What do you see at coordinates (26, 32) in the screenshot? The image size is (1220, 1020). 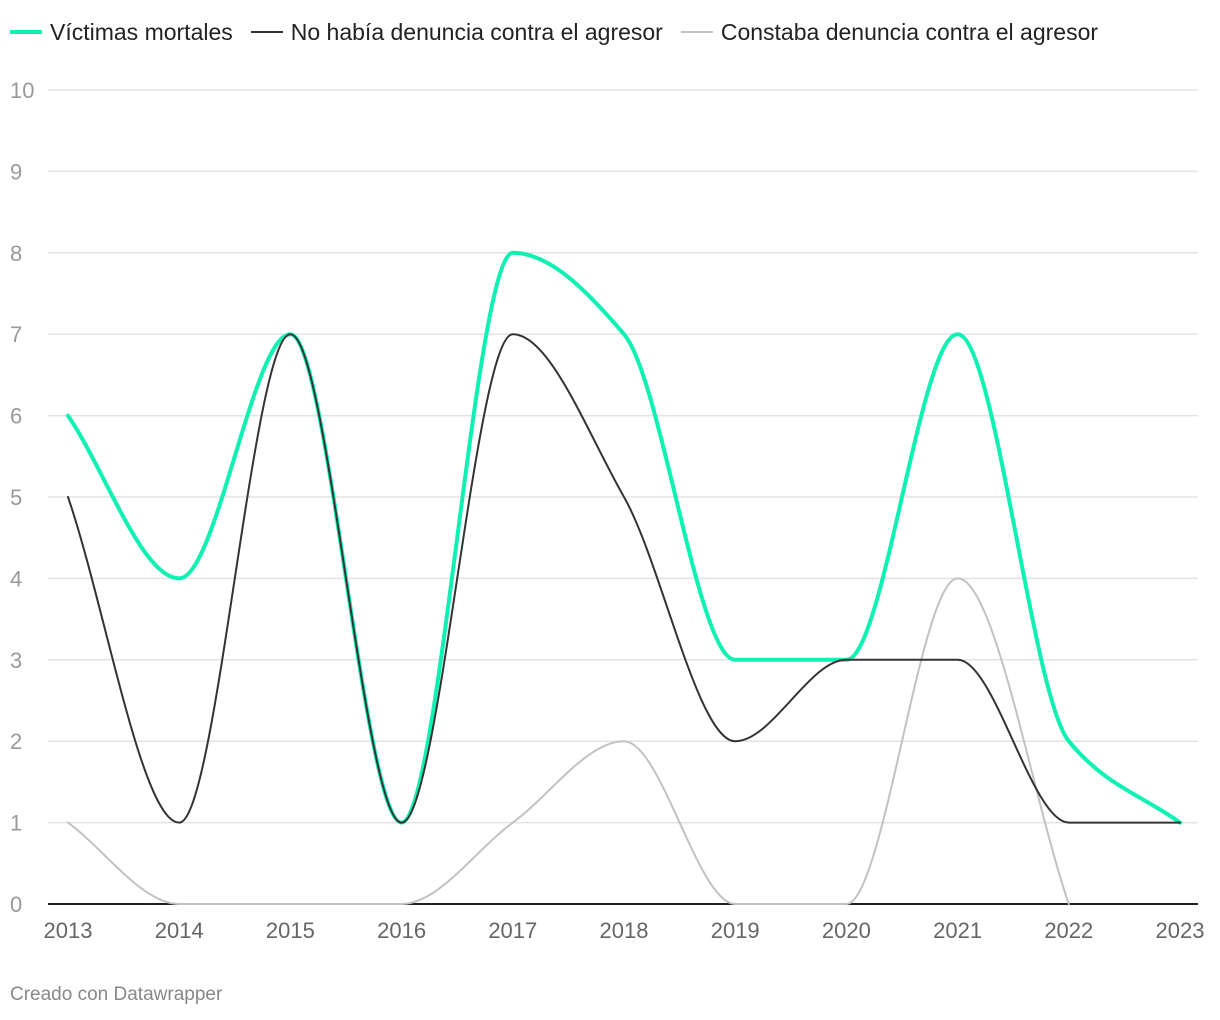 I see `legend-swatch-victimas` at bounding box center [26, 32].